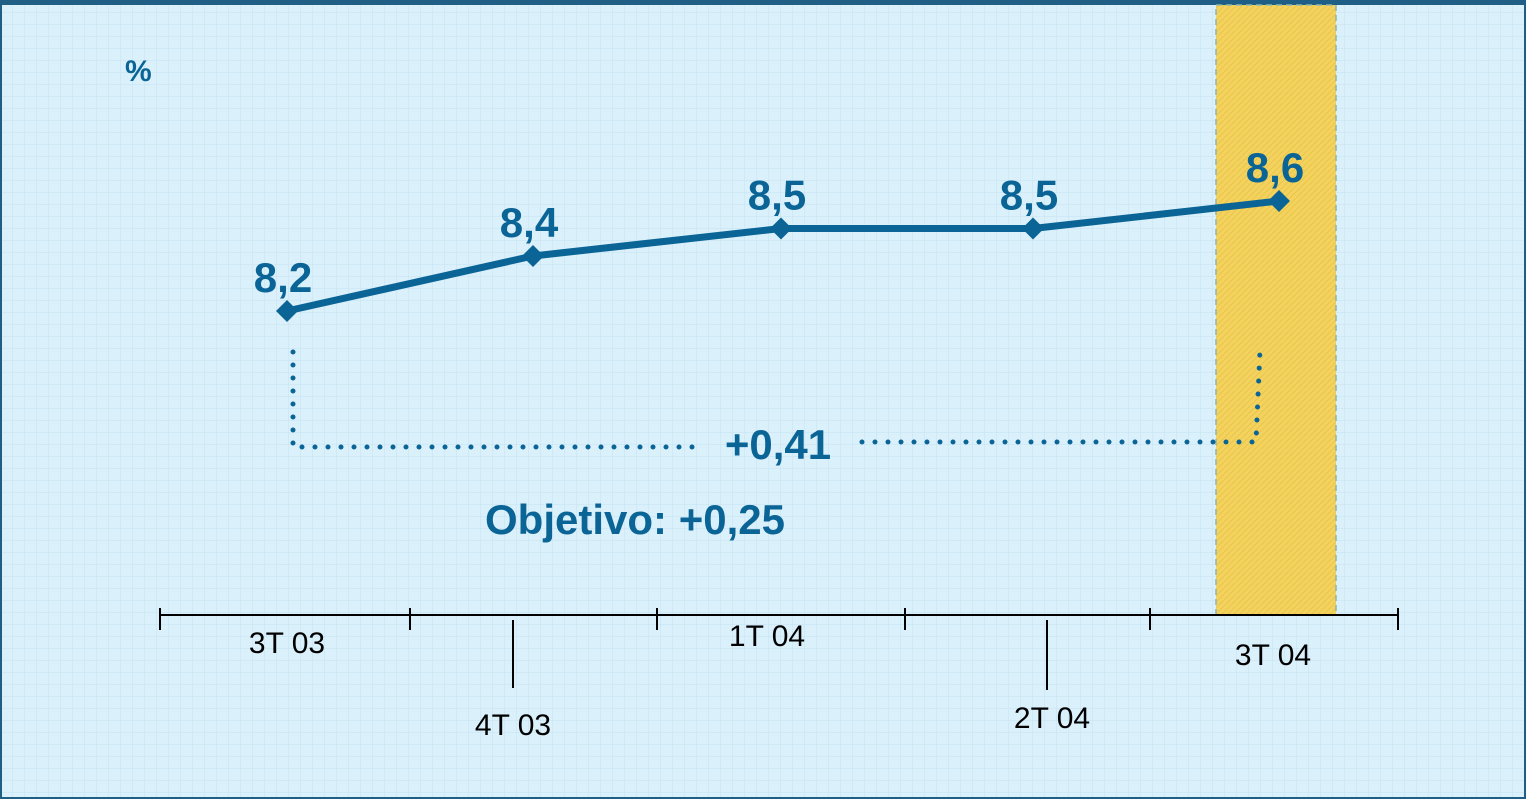 This screenshot has height=804, width=1526. Describe the element at coordinates (513, 725) in the screenshot. I see `x-tick-label: 4T 03` at that location.